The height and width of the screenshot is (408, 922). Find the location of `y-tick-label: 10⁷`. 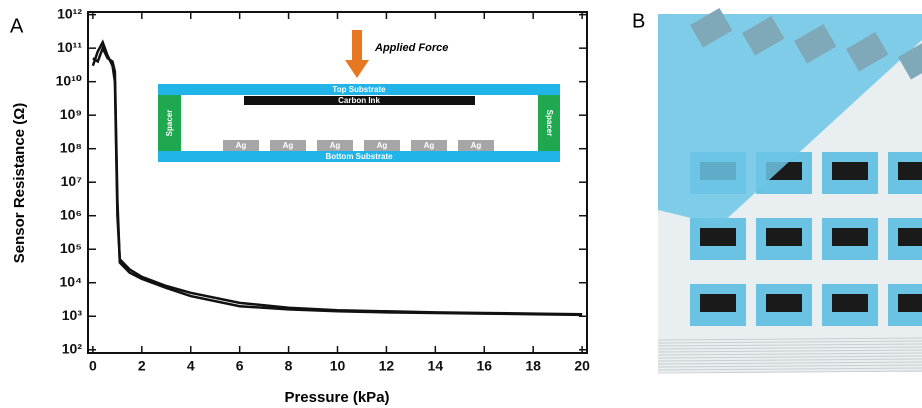

y-tick-label: 10⁷ is located at coordinates (72, 181).